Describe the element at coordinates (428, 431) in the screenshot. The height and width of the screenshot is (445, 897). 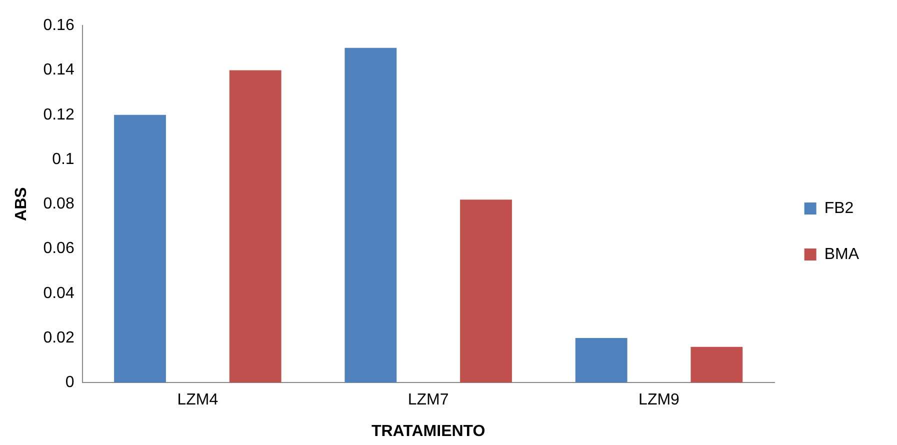
I see `x-axis-title: TRATAMIENTO` at that location.